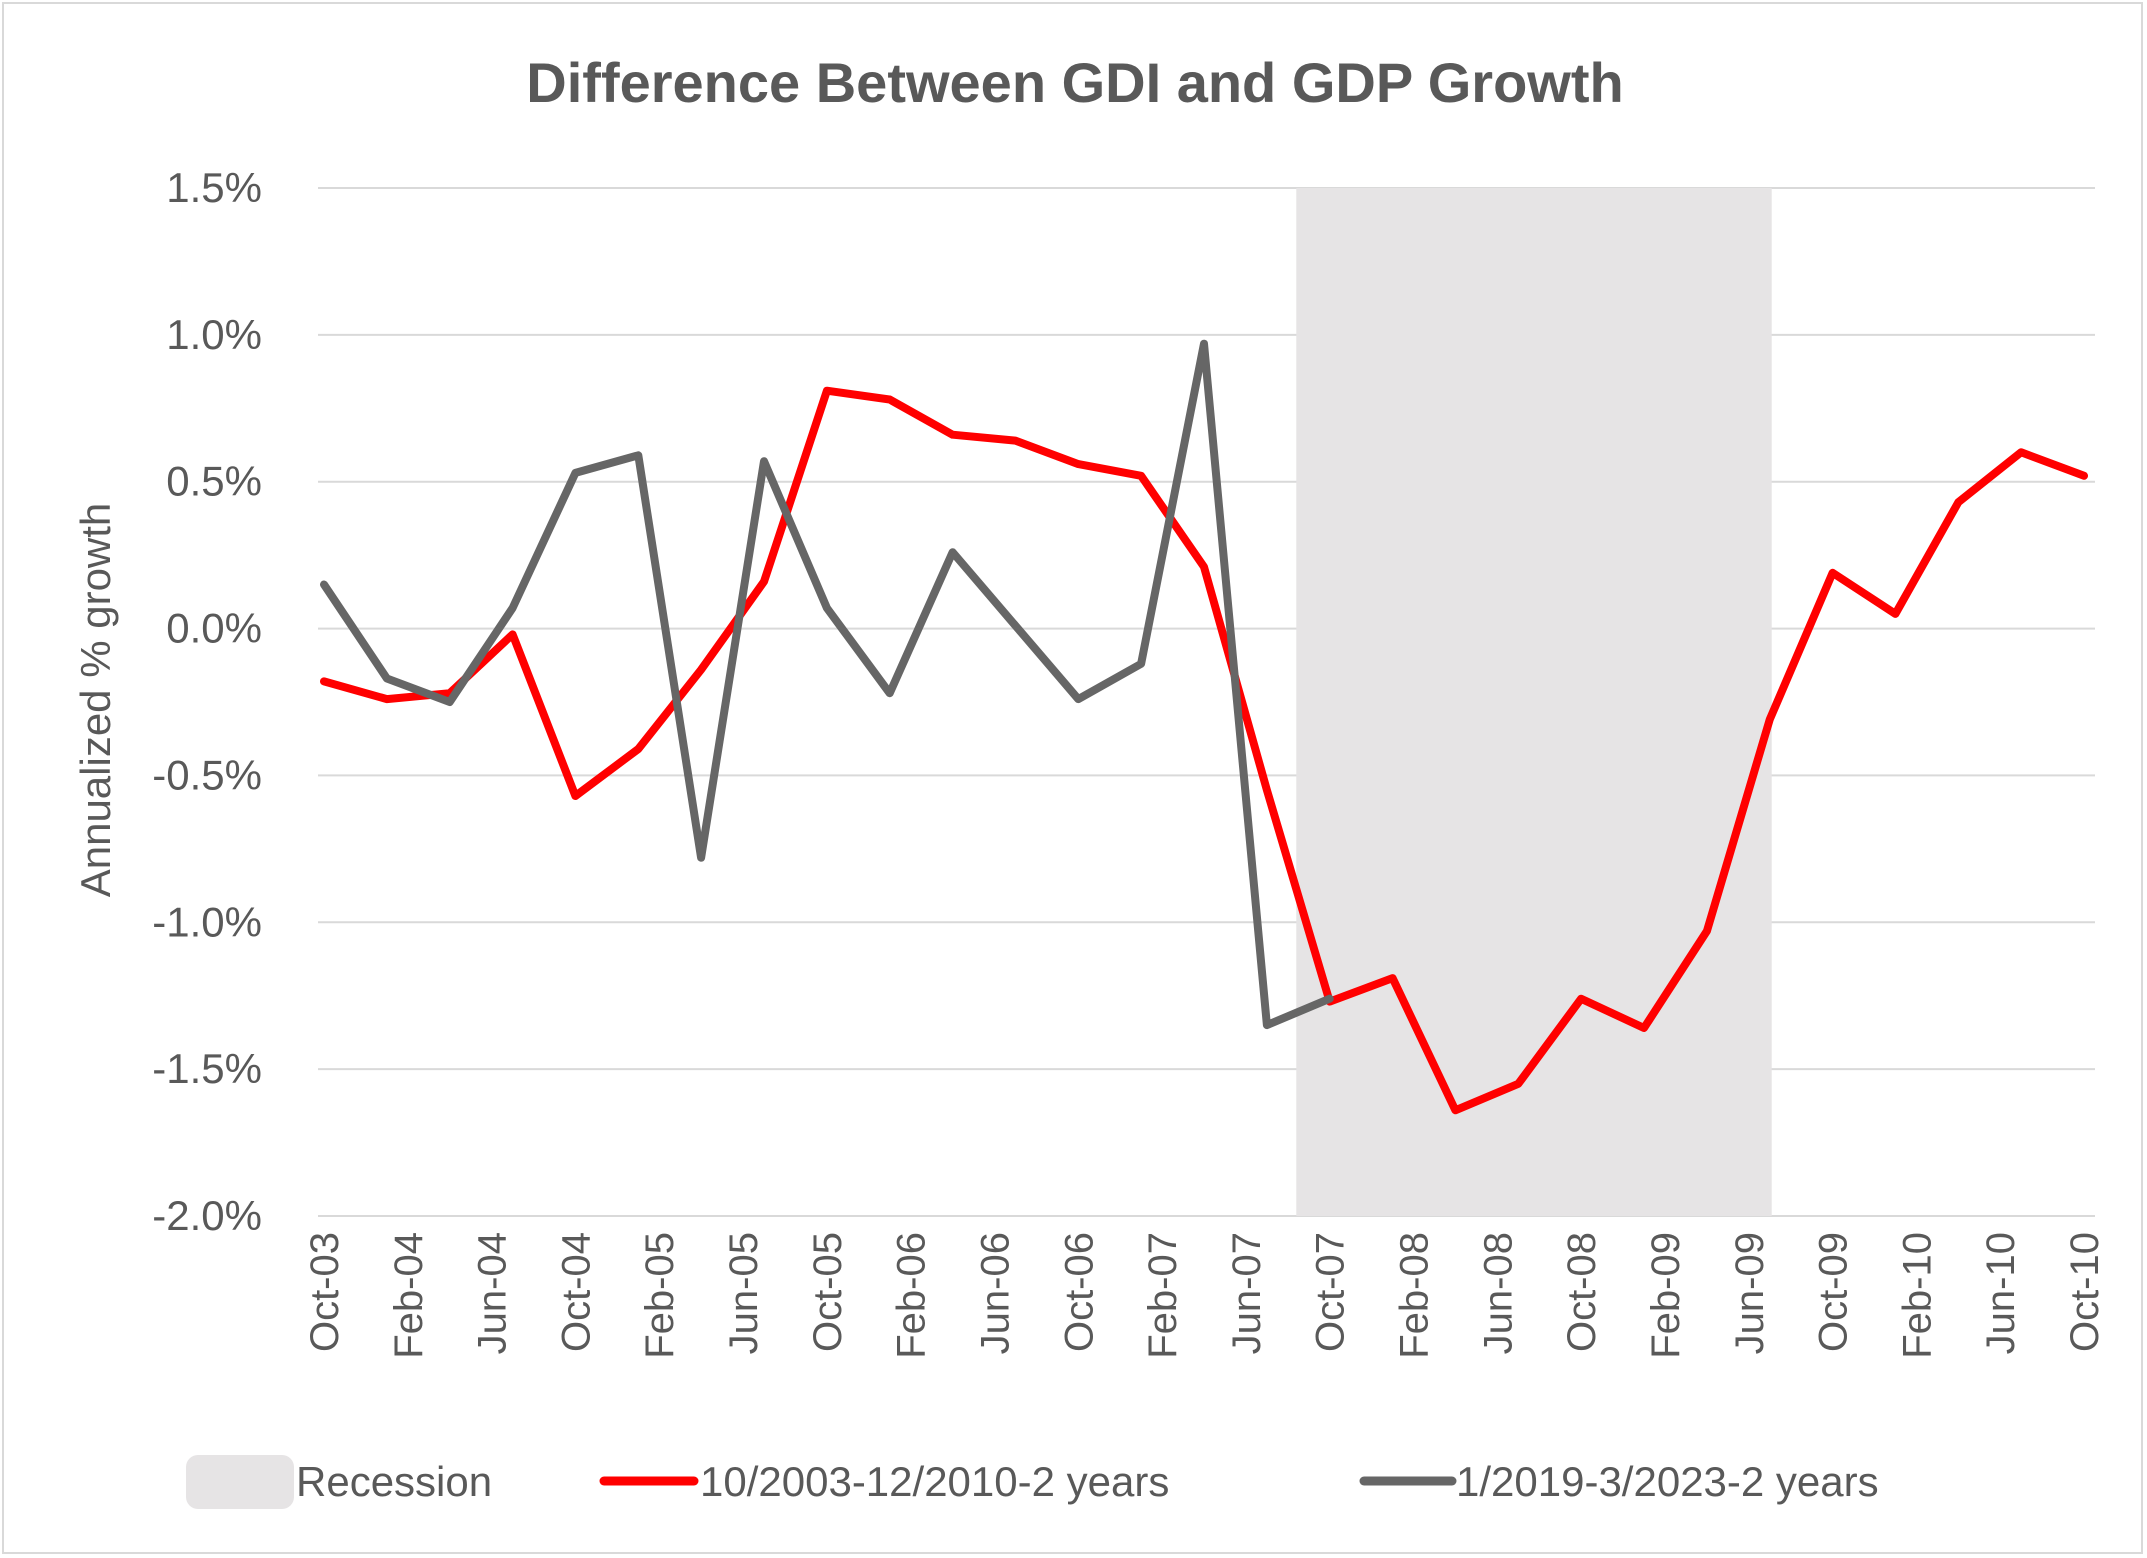 This screenshot has height=1558, width=2147. Describe the element at coordinates (912, 1295) in the screenshot. I see `x-tick-label: Feb-06` at that location.